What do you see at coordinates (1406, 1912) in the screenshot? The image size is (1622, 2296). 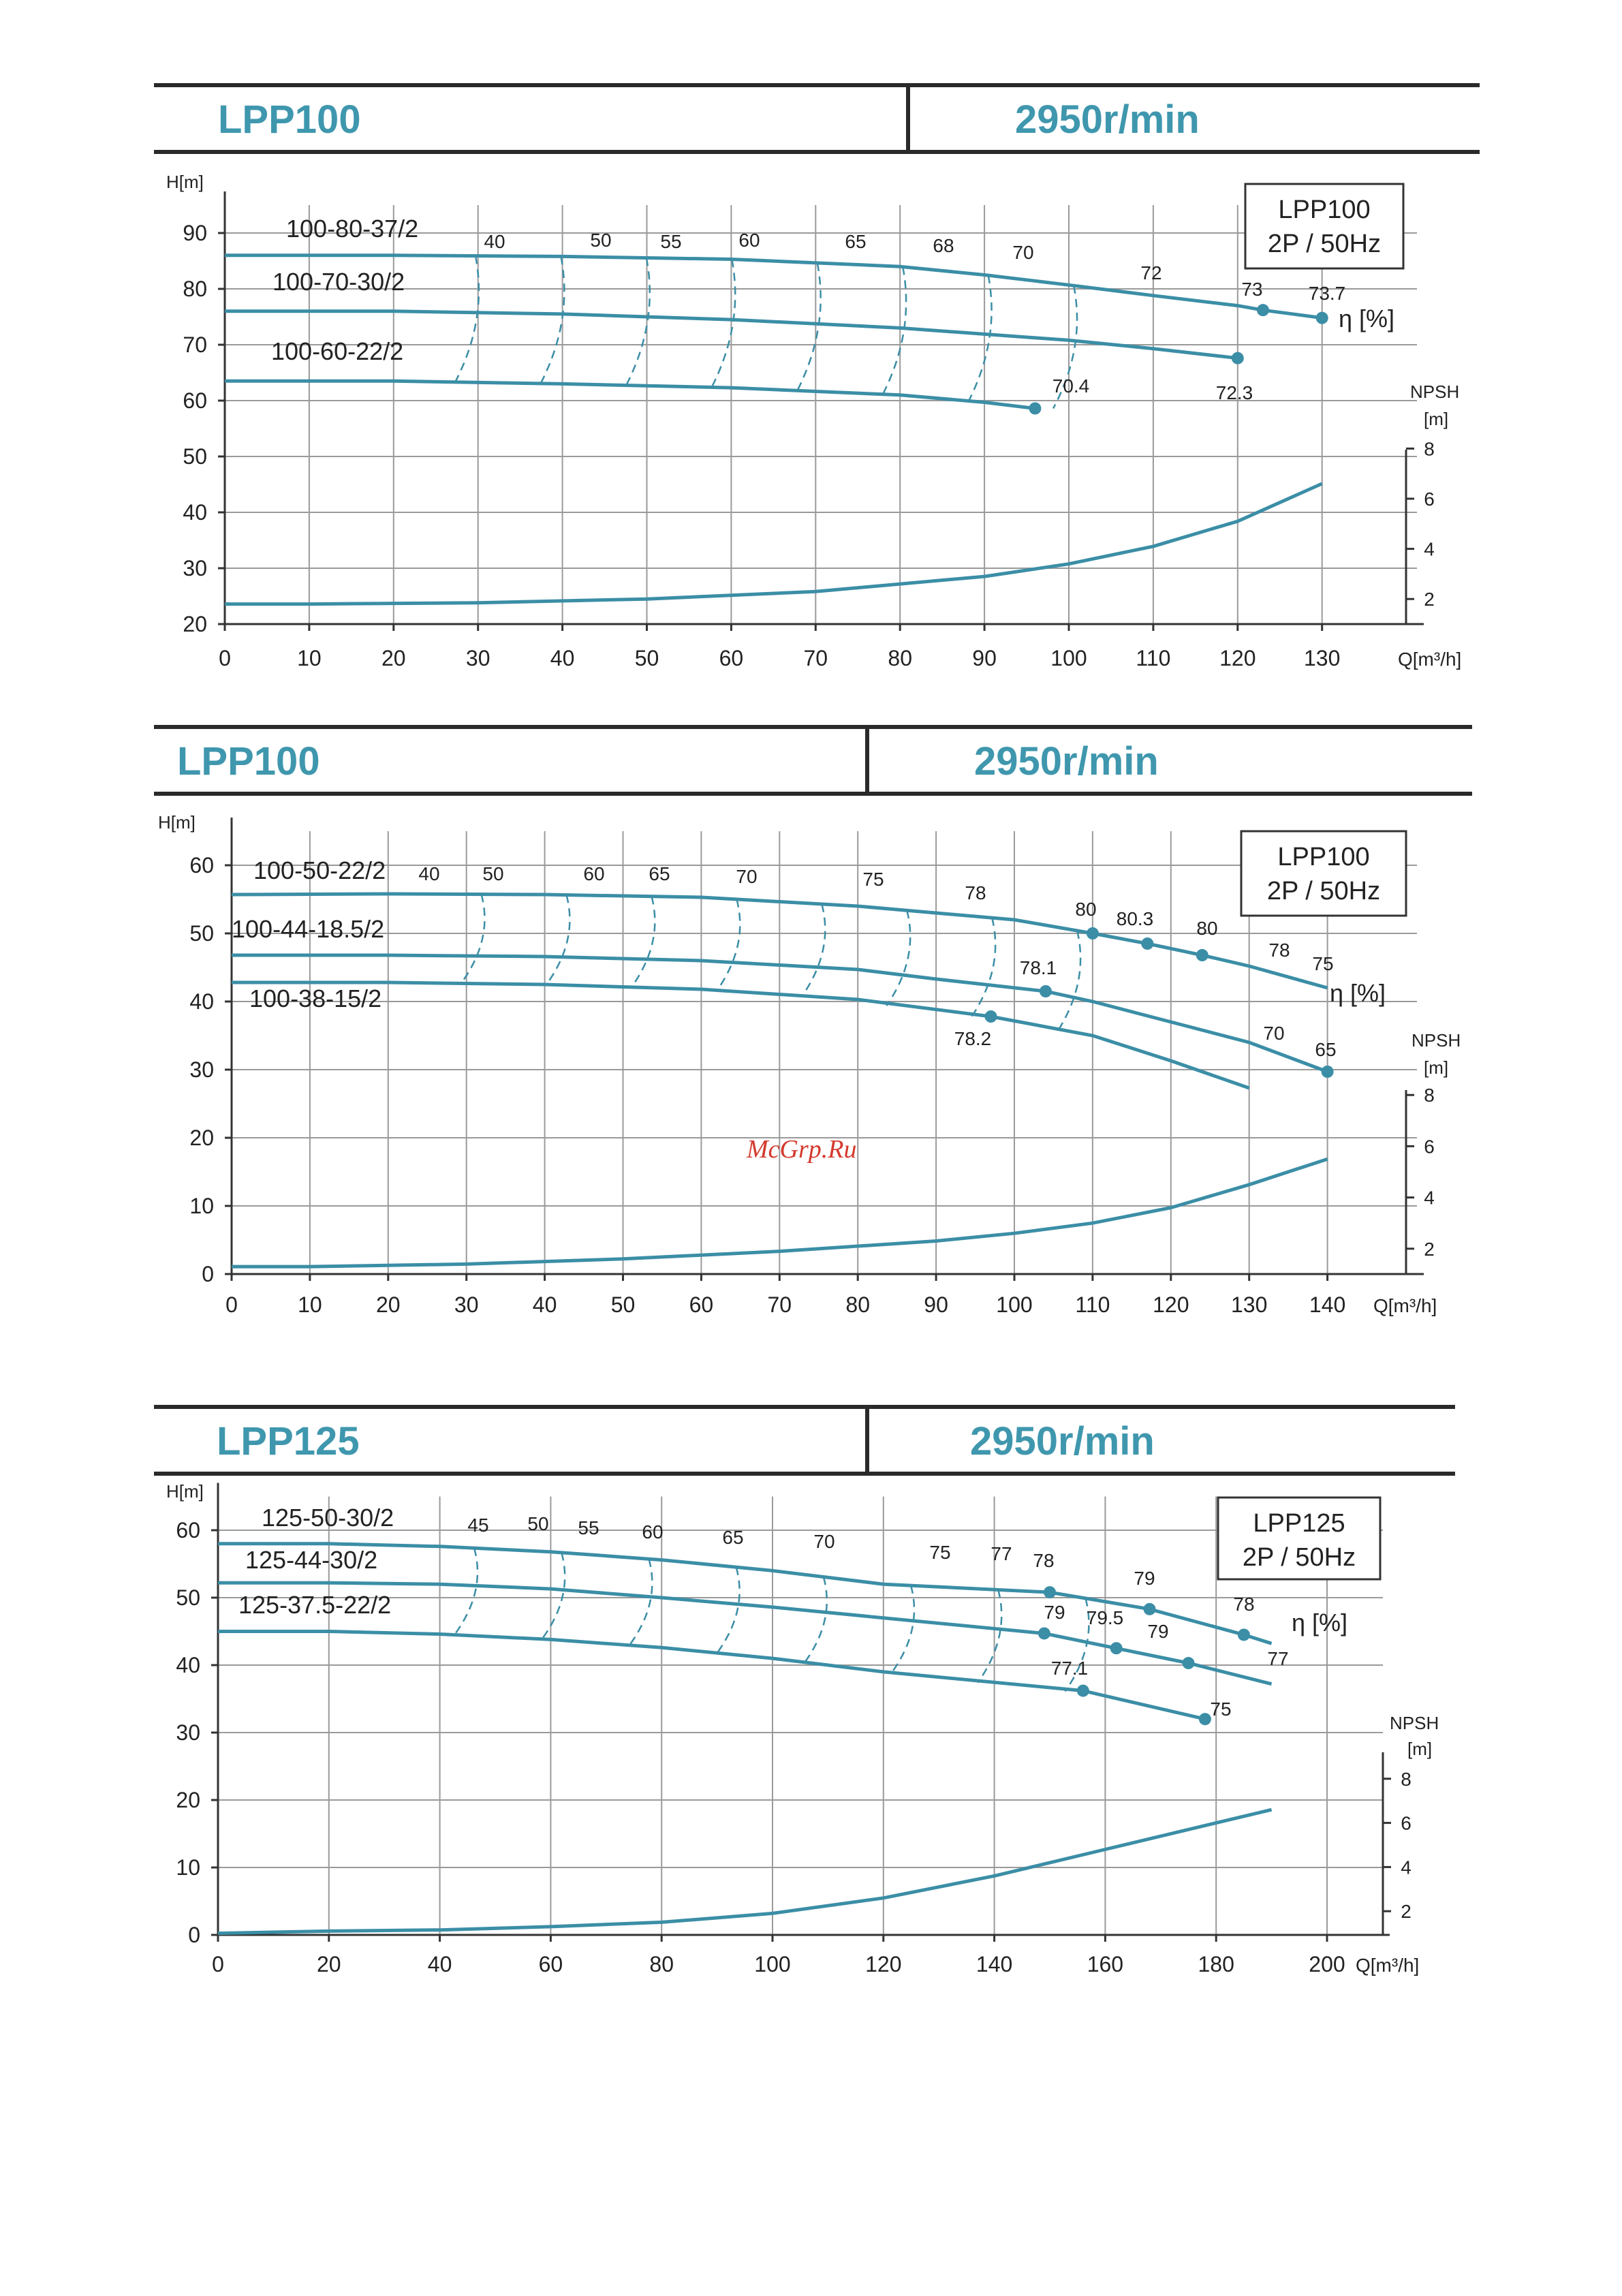 I see `npsh-tick-label: 2` at bounding box center [1406, 1912].